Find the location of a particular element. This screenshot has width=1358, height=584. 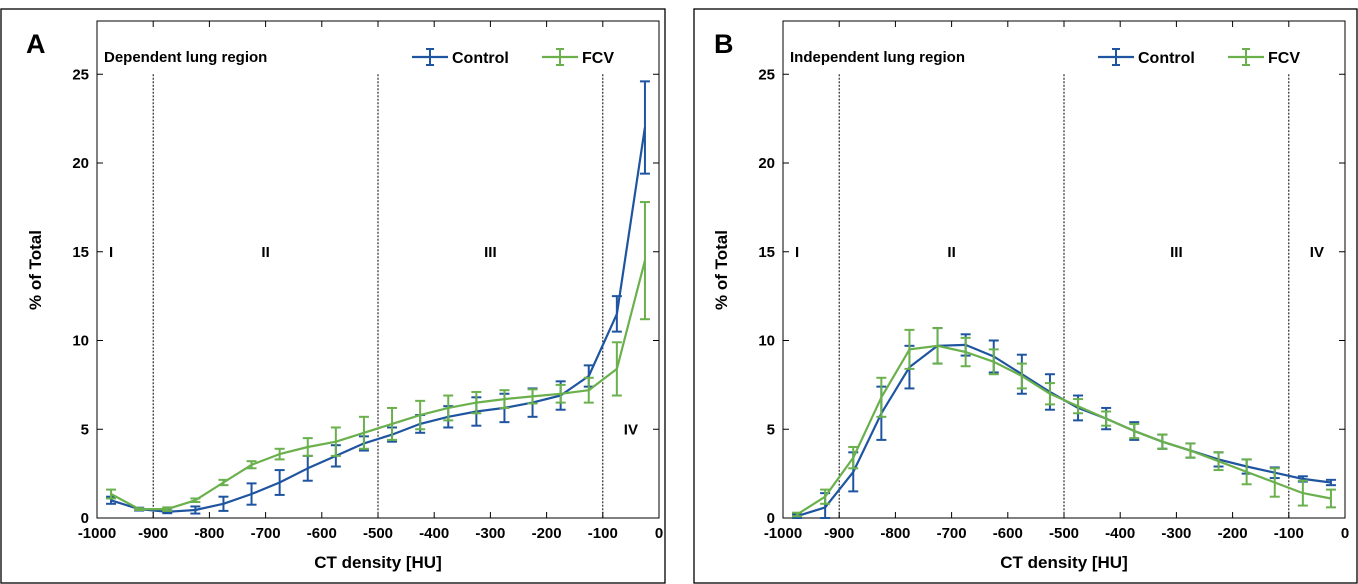

panel-a-letter: A is located at coordinates (36, 44).